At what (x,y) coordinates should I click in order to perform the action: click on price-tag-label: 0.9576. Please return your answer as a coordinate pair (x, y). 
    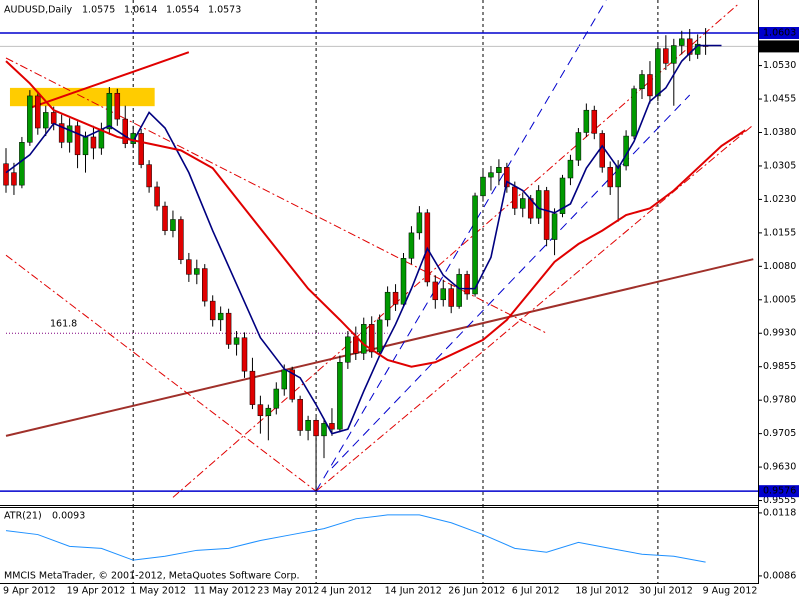
    Looking at the image, I should click on (779, 491).